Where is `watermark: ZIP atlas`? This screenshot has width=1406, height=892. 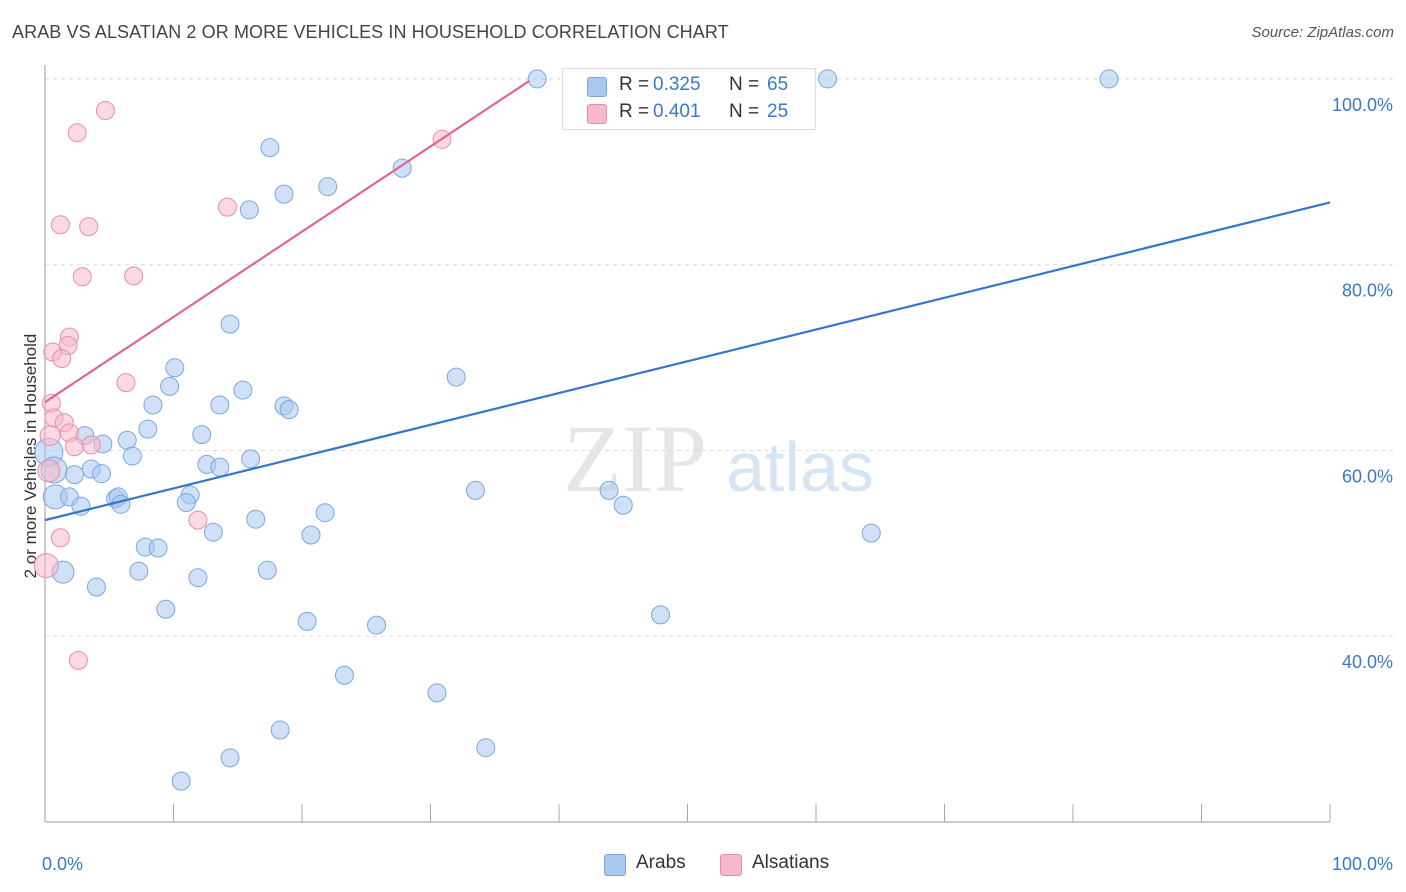
watermark: ZIP atlas is located at coordinates (718, 458).